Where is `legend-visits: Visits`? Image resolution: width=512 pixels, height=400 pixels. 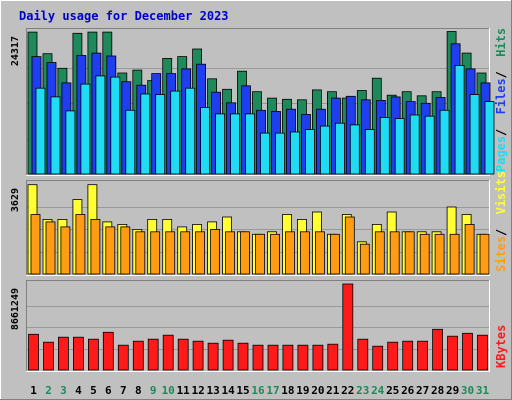
legend-visits: Visits is located at coordinates (501, 192).